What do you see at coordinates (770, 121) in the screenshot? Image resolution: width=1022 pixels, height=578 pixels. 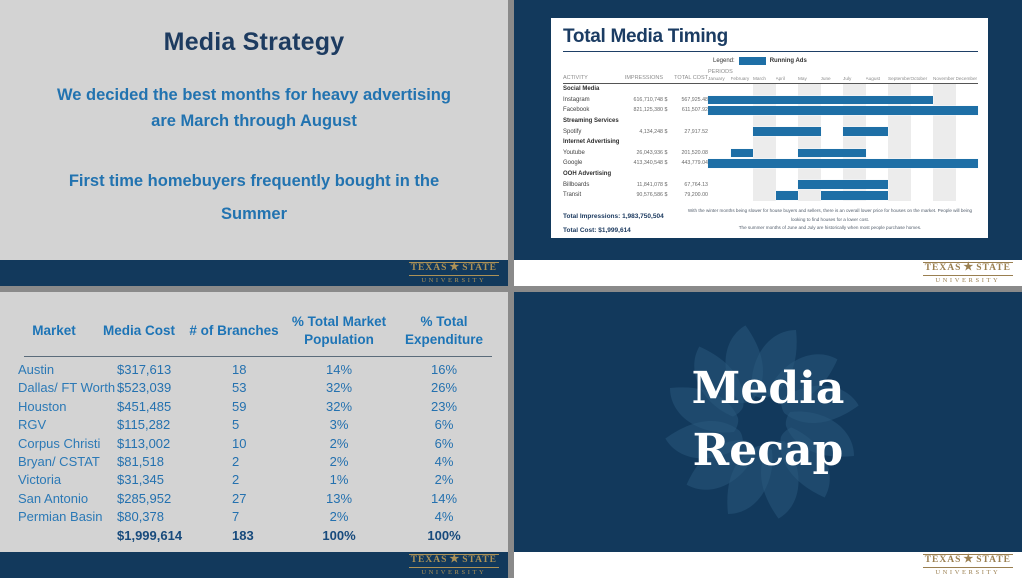 I see `gantt-section-row: Streaming Services` at bounding box center [770, 121].